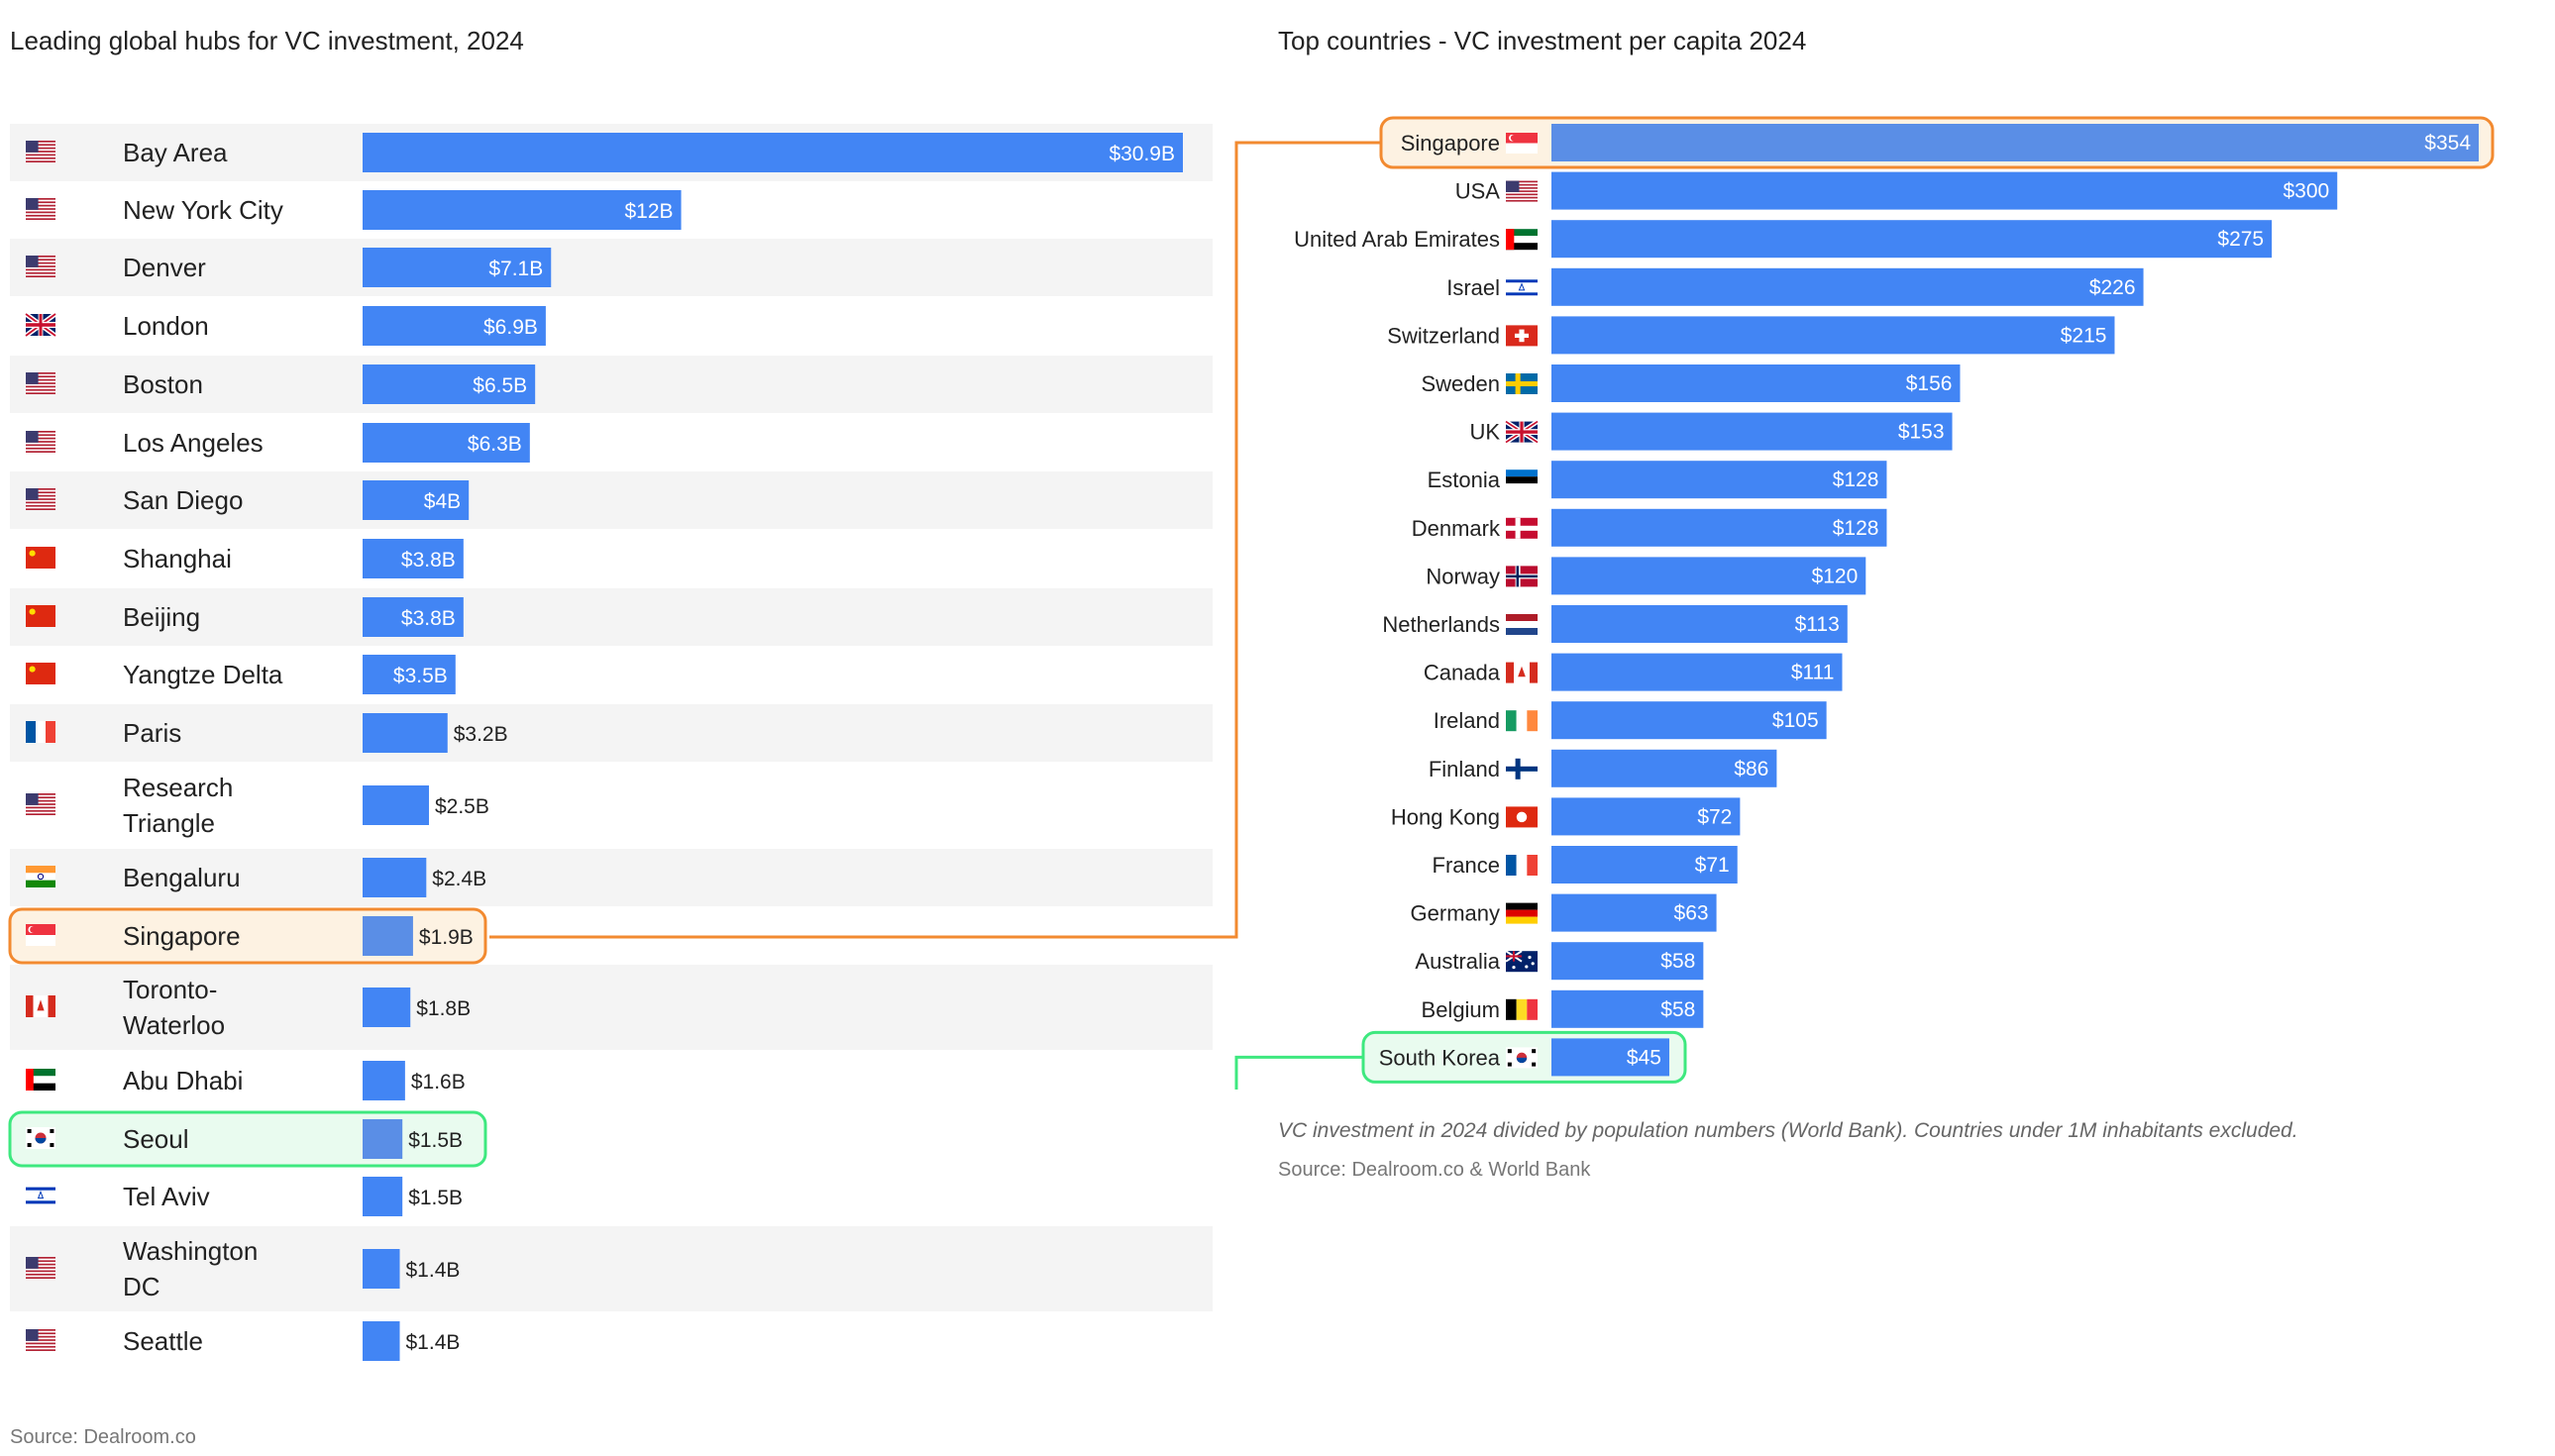 This screenshot has height=1456, width=2555. What do you see at coordinates (182, 877) in the screenshot?
I see `city-label: Bengaluru` at bounding box center [182, 877].